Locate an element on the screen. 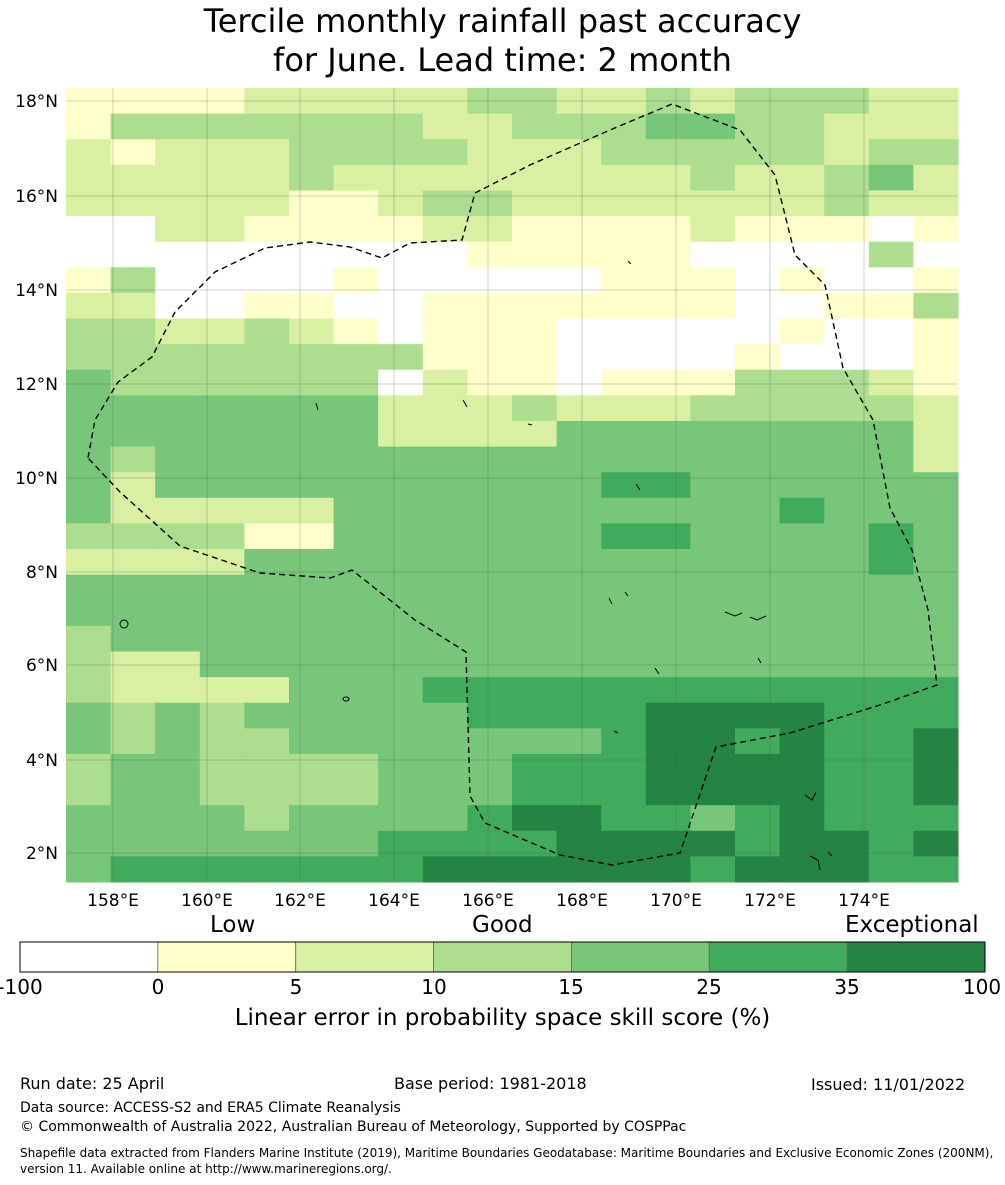  longitude-label: 172°E is located at coordinates (770, 901).